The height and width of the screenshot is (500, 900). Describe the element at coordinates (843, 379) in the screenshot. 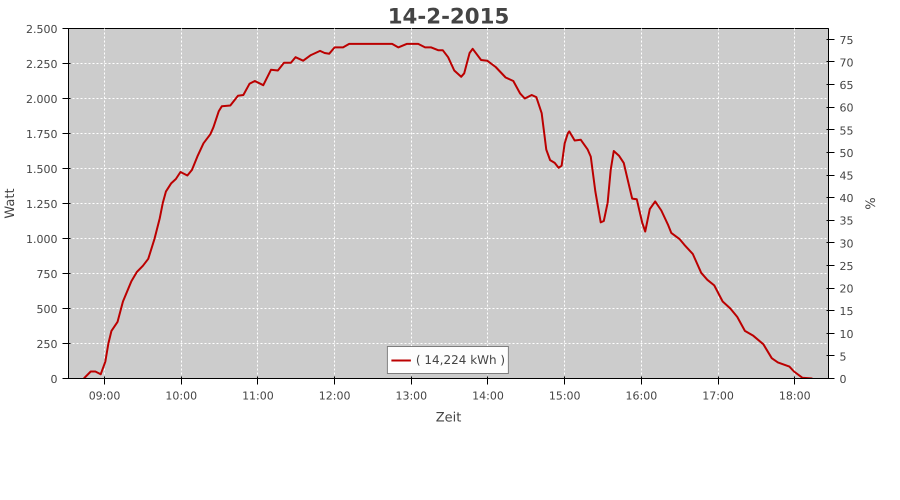

I see `y2-tick-label: 0` at that location.